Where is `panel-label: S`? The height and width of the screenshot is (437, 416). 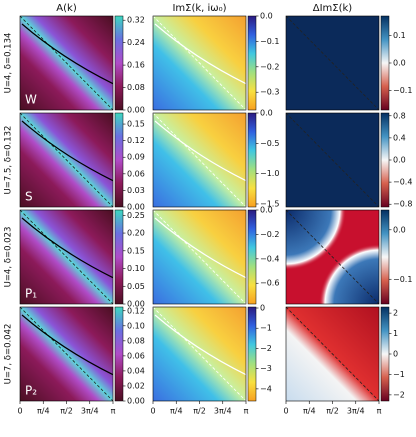
panel-label: S is located at coordinates (29, 197).